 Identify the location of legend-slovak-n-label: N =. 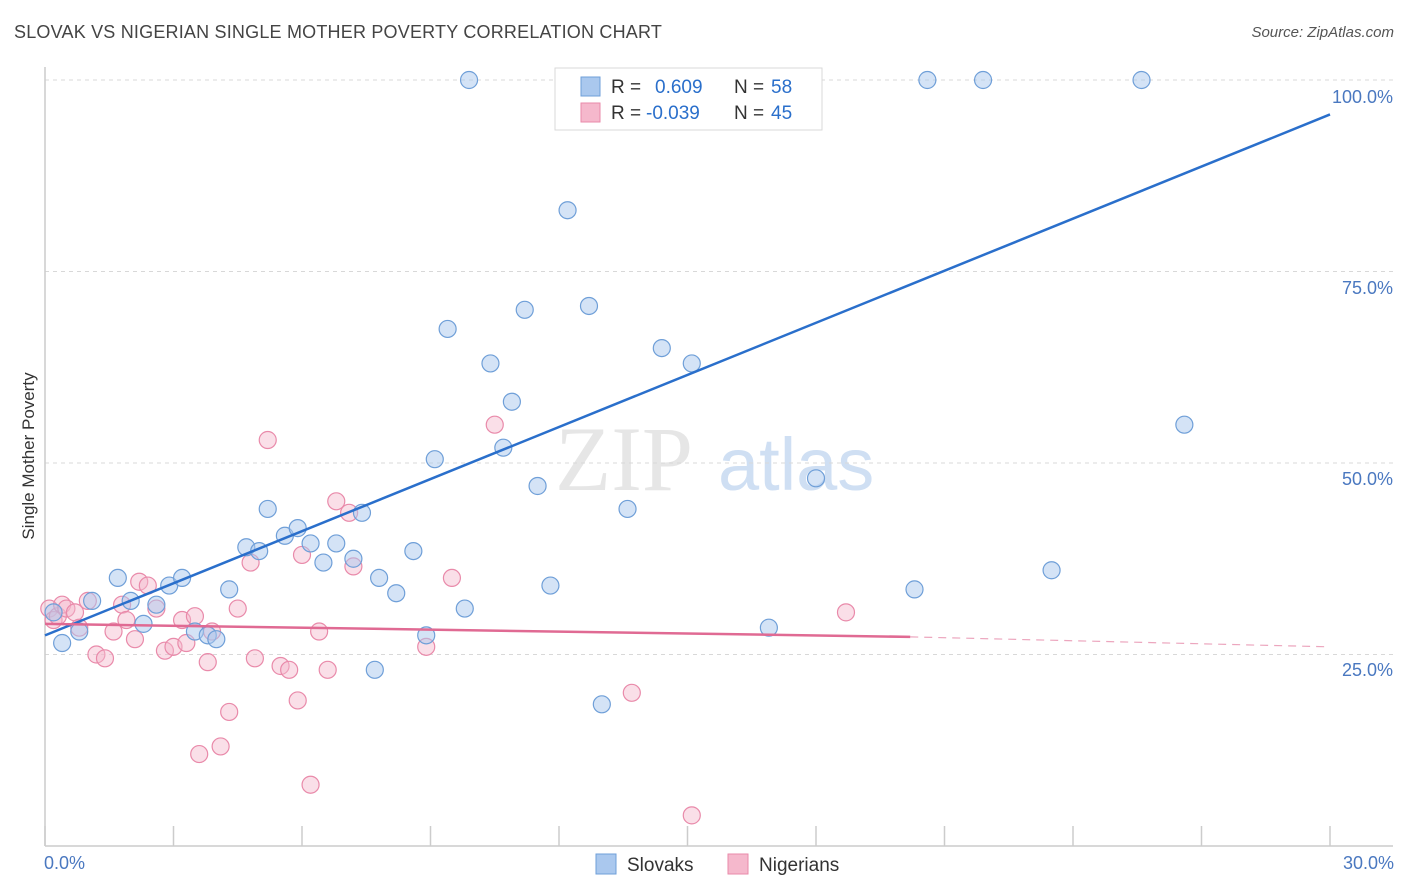
(749, 87).